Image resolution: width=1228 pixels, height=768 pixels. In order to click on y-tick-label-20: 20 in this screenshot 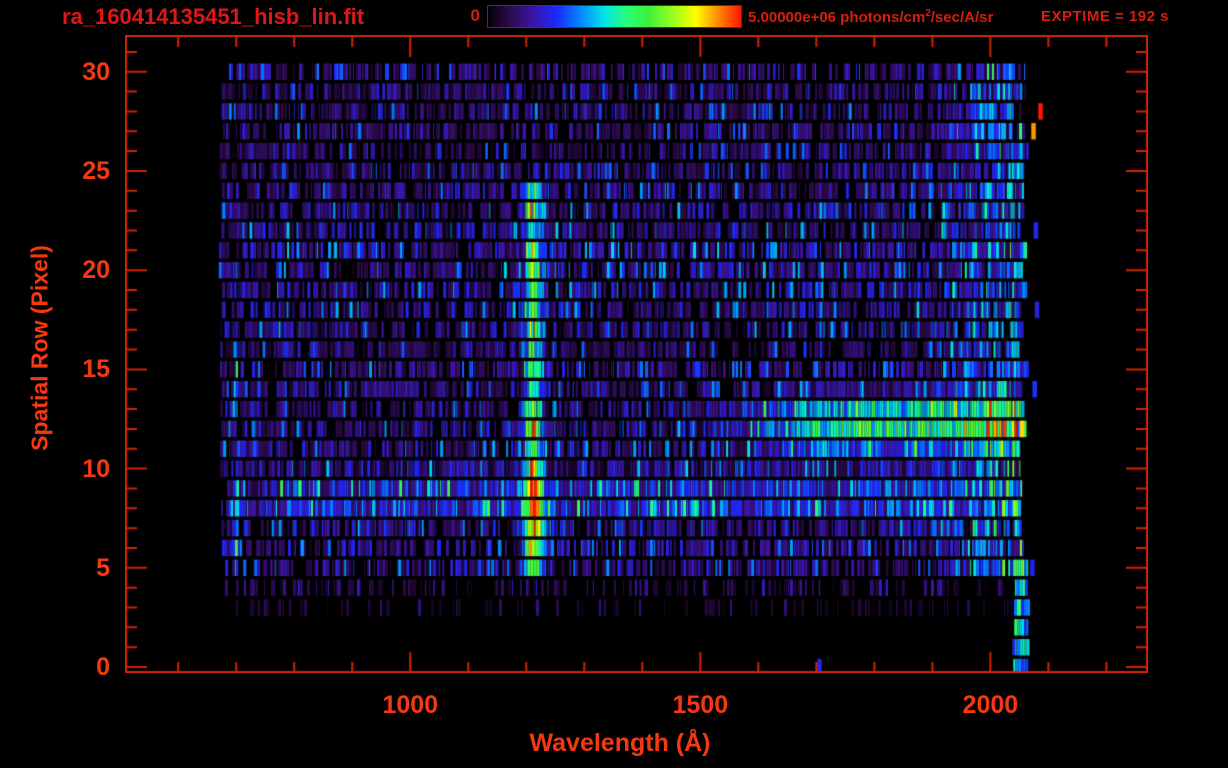, I will do `click(96, 270)`.